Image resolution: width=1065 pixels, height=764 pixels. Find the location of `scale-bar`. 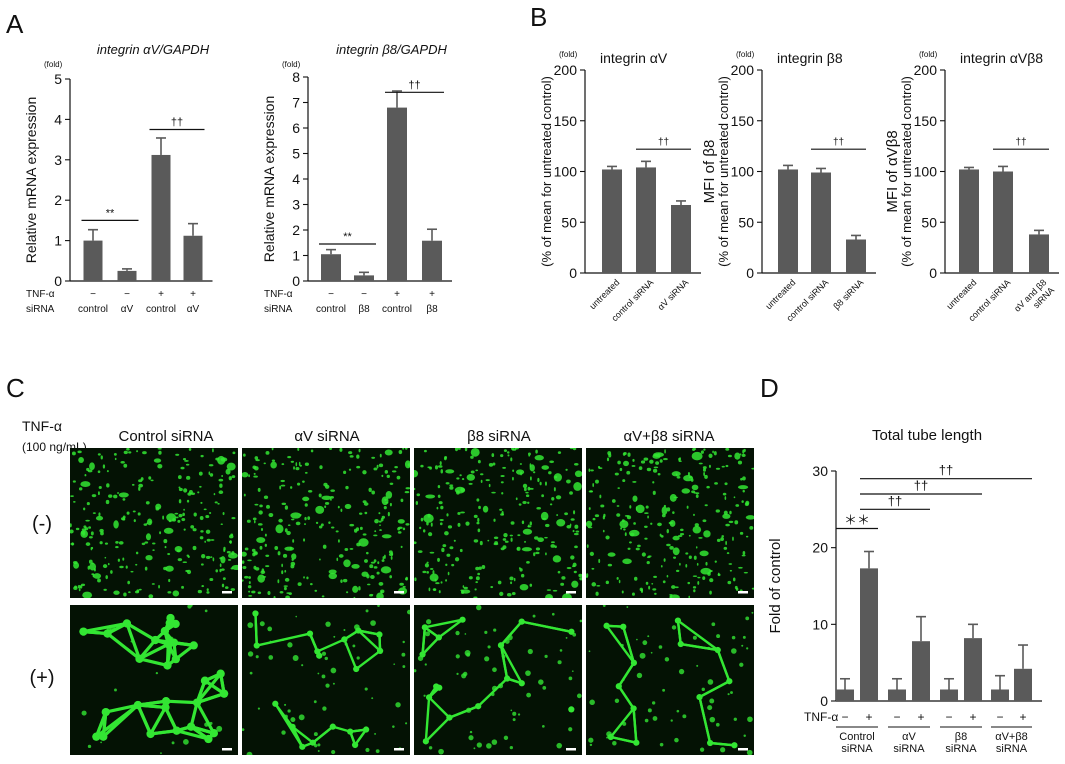

scale-bar is located at coordinates (743, 749).